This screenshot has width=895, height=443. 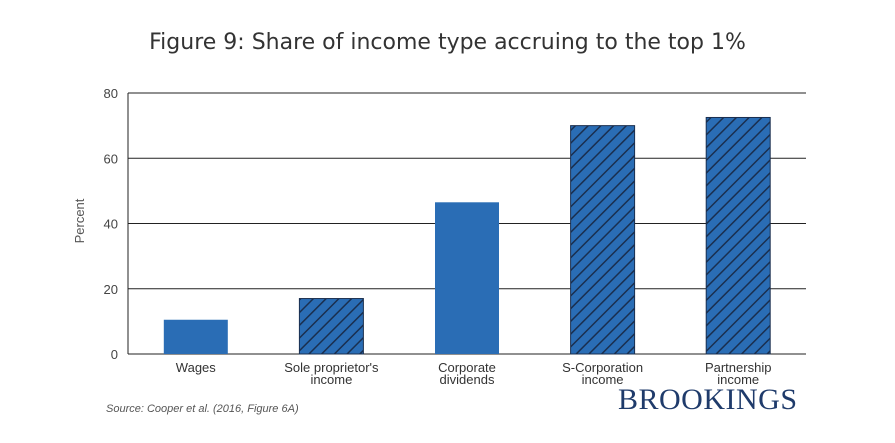 I want to click on y-tick-label: 40, so click(x=111, y=224).